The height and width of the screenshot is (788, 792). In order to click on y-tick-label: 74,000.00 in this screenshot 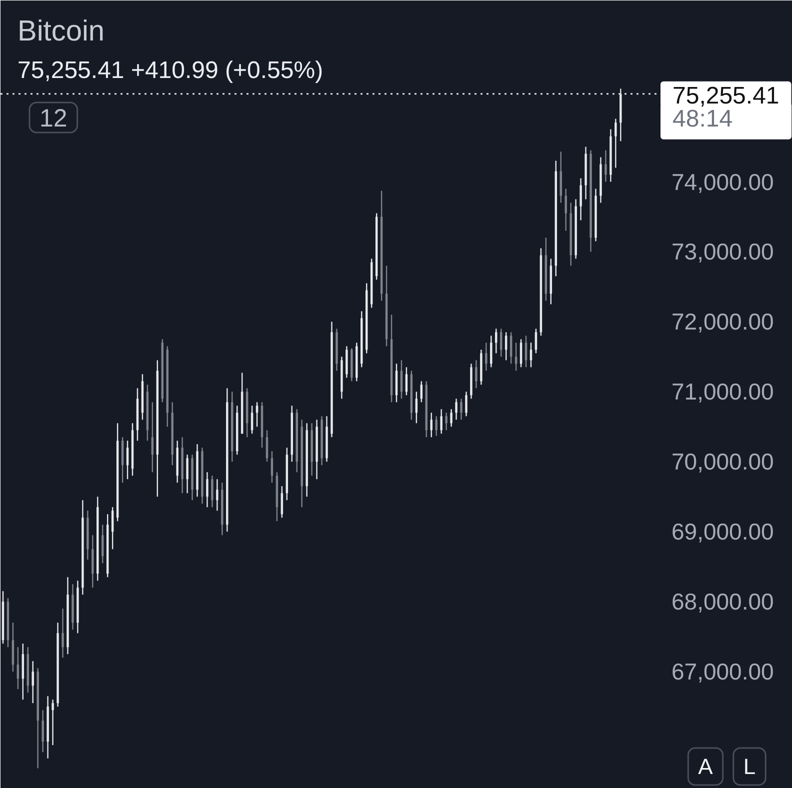, I will do `click(723, 181)`.